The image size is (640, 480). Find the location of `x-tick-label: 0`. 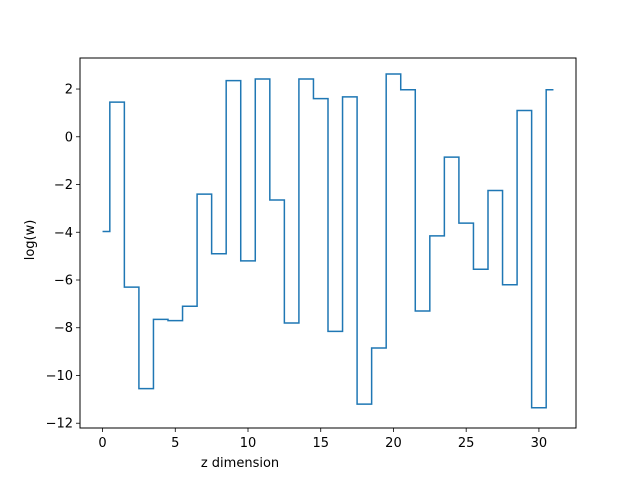

x-tick-label: 0 is located at coordinates (102, 443).